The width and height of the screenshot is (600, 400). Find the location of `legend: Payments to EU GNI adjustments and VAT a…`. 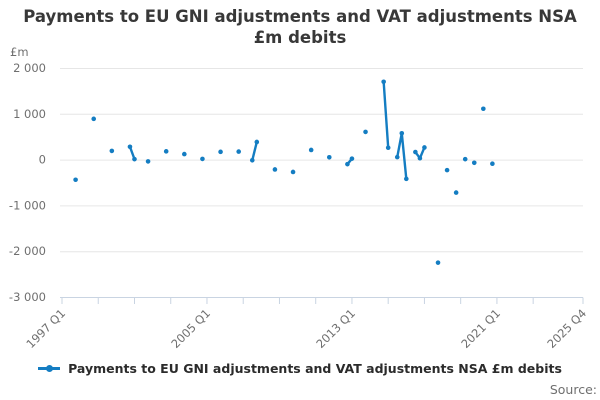

legend: Payments to EU GNI adjustments and VAT a… is located at coordinates (300, 368).